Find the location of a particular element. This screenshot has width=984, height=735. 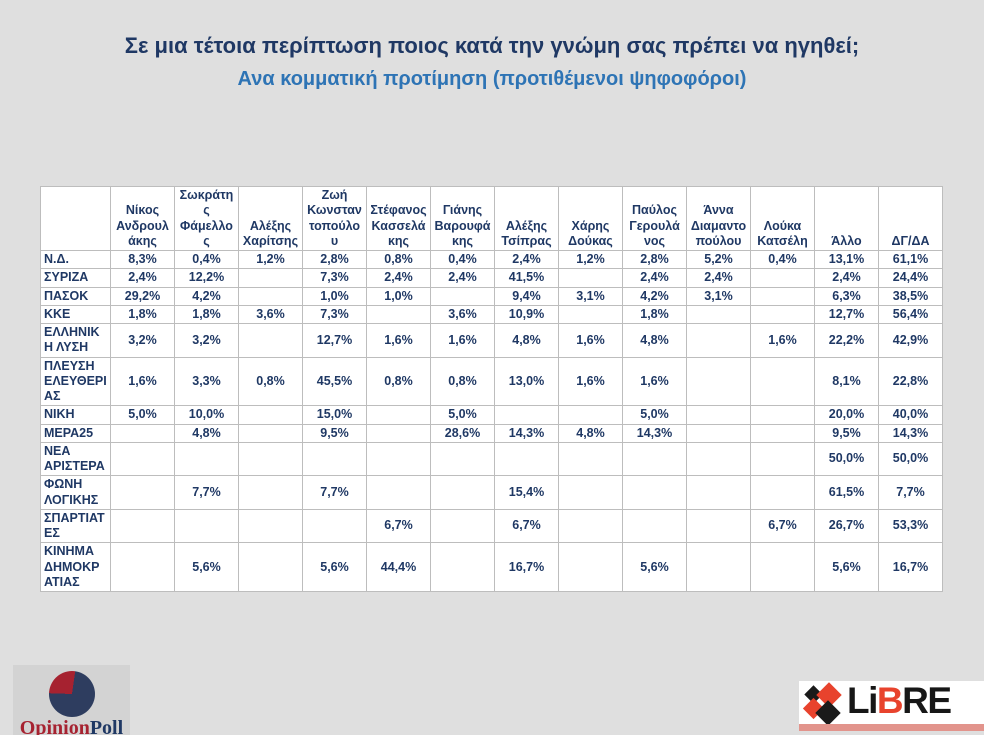

table-cell: 0,8% is located at coordinates (270, 381).